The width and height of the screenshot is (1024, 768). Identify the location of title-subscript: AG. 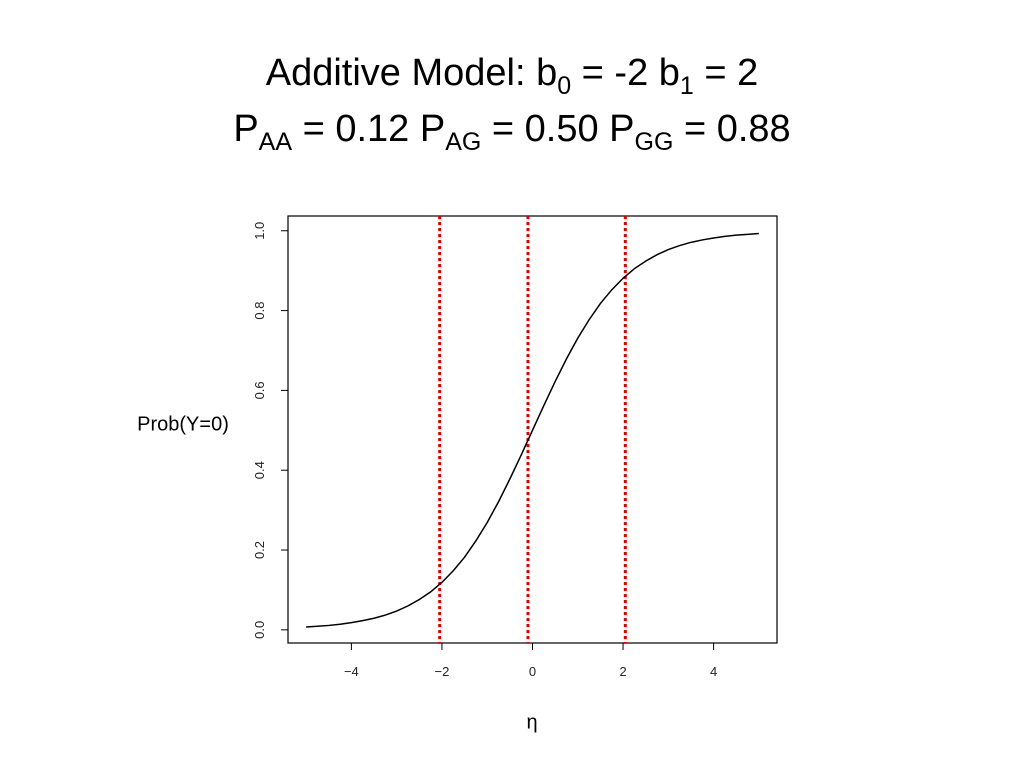
(463, 142).